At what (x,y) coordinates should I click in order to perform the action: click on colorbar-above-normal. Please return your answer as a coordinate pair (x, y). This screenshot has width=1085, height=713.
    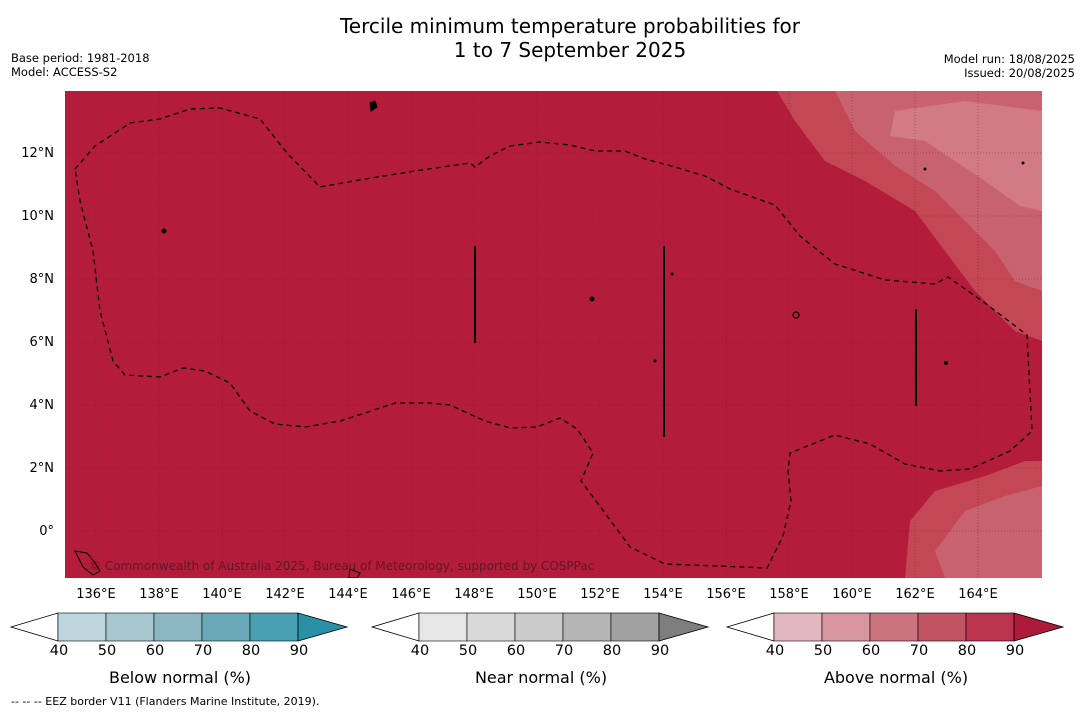
    Looking at the image, I should click on (895, 628).